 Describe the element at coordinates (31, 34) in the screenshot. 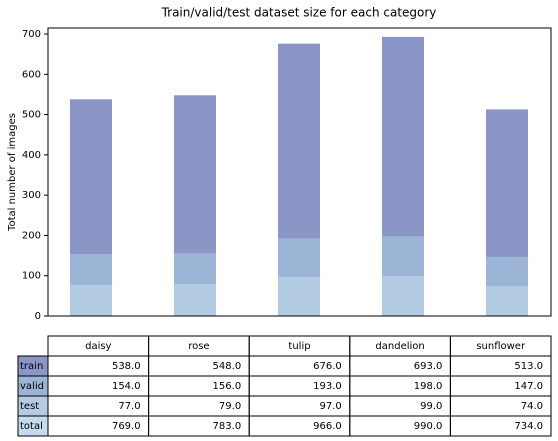

I see `y-tick-label: 700` at that location.